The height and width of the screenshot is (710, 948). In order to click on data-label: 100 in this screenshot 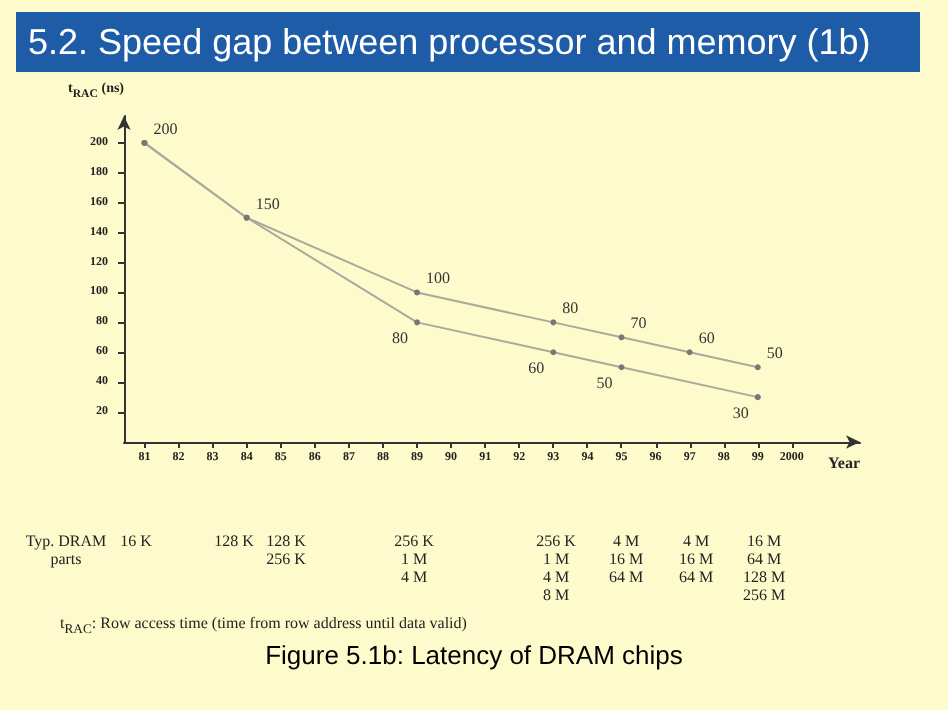, I will do `click(438, 278)`.